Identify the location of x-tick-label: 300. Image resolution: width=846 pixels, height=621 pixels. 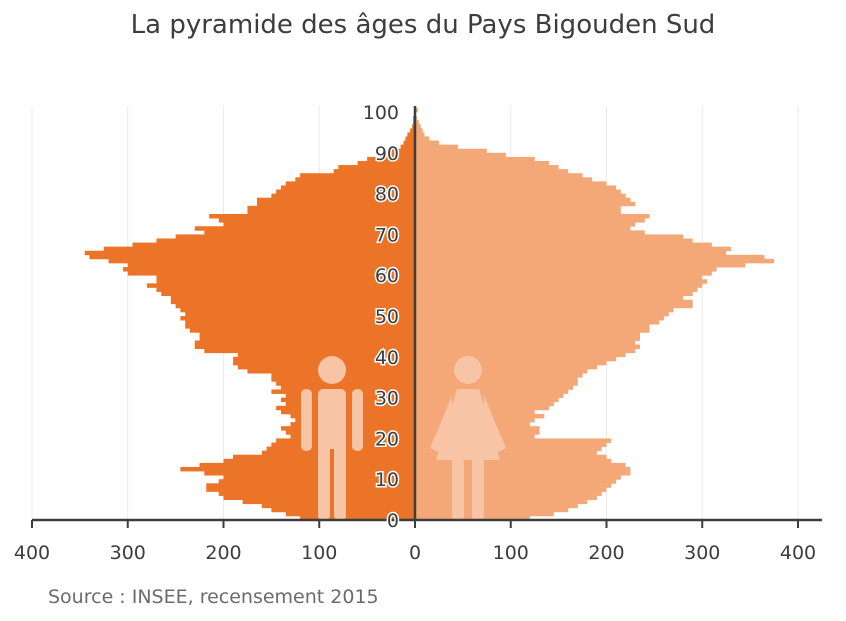
(128, 553).